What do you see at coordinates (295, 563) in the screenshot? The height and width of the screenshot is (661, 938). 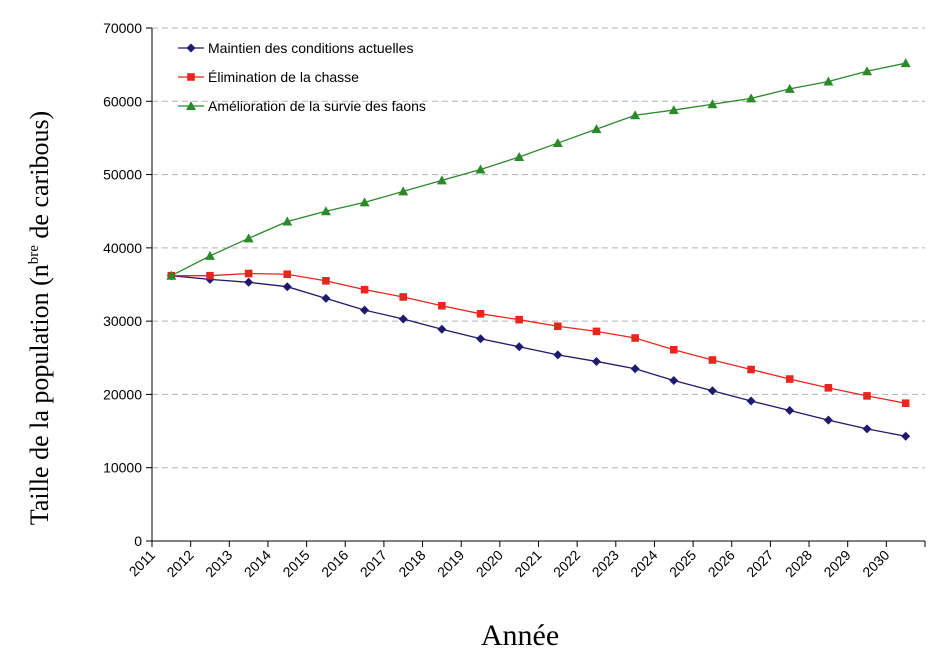 I see `x-tick-label: 2015` at bounding box center [295, 563].